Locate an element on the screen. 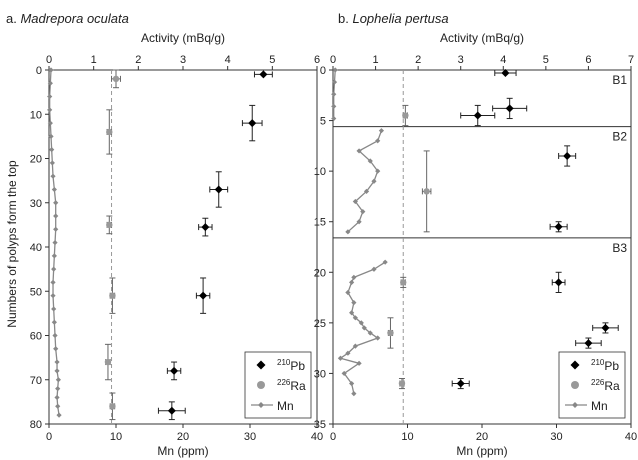 The width and height of the screenshot is (638, 460). y-tick-label: 10 is located at coordinates (36, 115).